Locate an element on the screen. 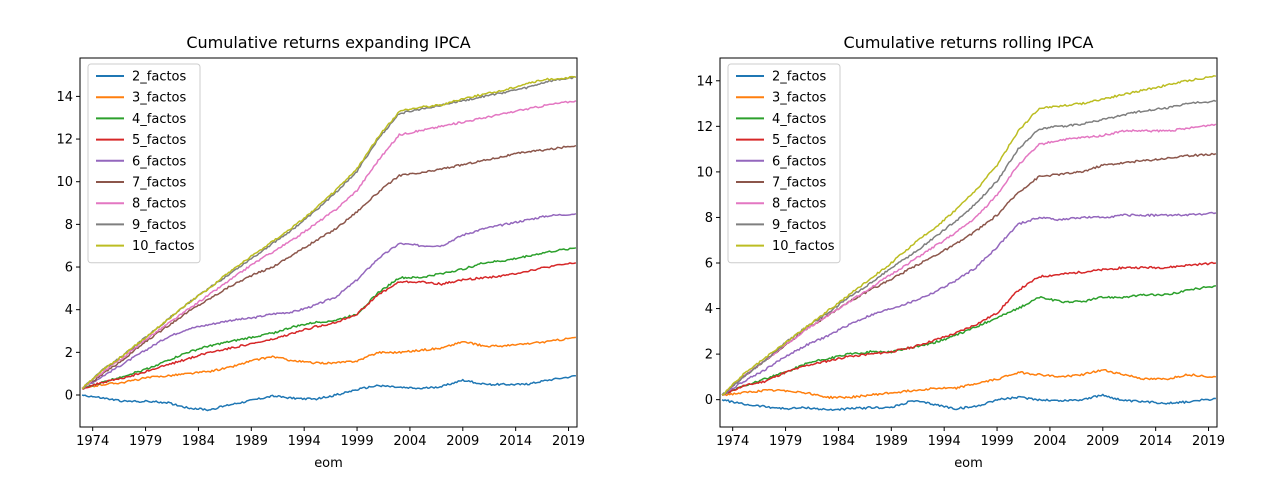  chart-title: Cumulative returns rolling IPCA is located at coordinates (969, 42).